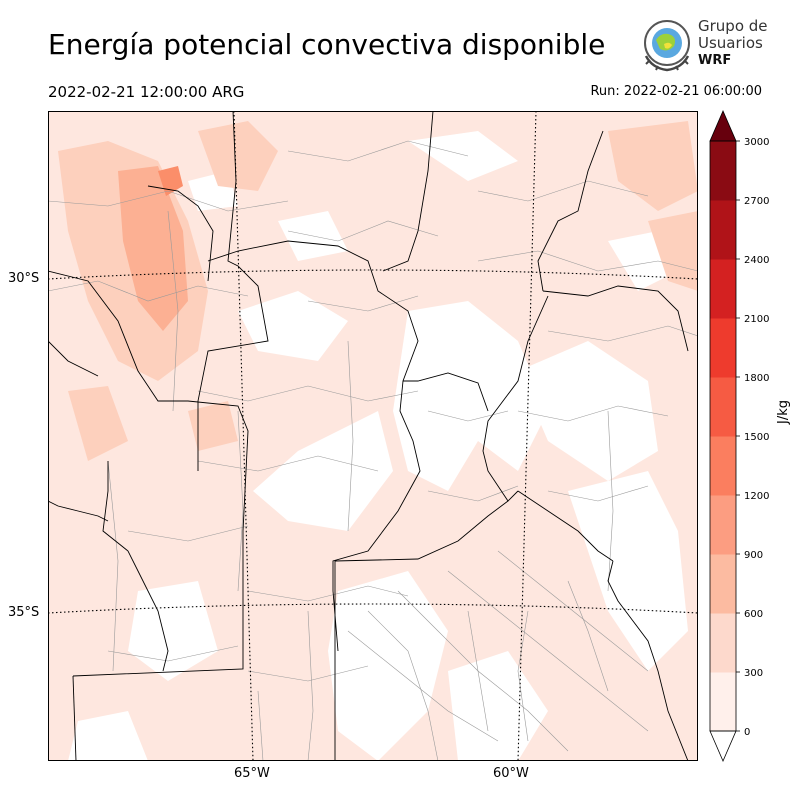  I want to click on colorbar-tick-label: 2400, so click(756, 260).